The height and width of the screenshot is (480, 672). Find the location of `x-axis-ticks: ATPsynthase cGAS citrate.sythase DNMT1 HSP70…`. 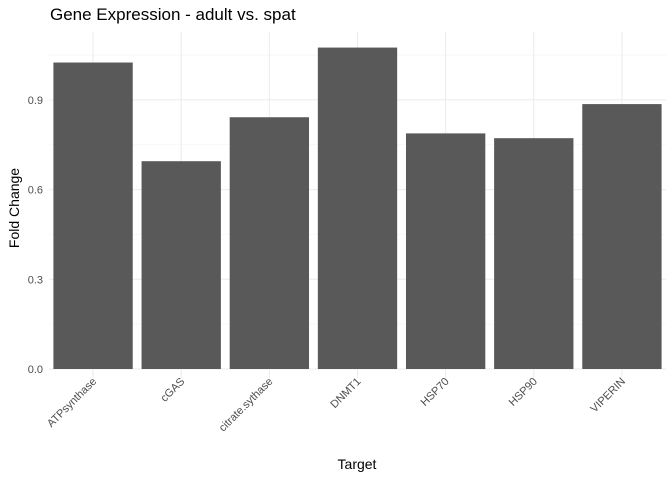

x-axis-ticks: ATPsynthase cGAS citrate.sythase DNMT1 HSP70… is located at coordinates (336, 405).